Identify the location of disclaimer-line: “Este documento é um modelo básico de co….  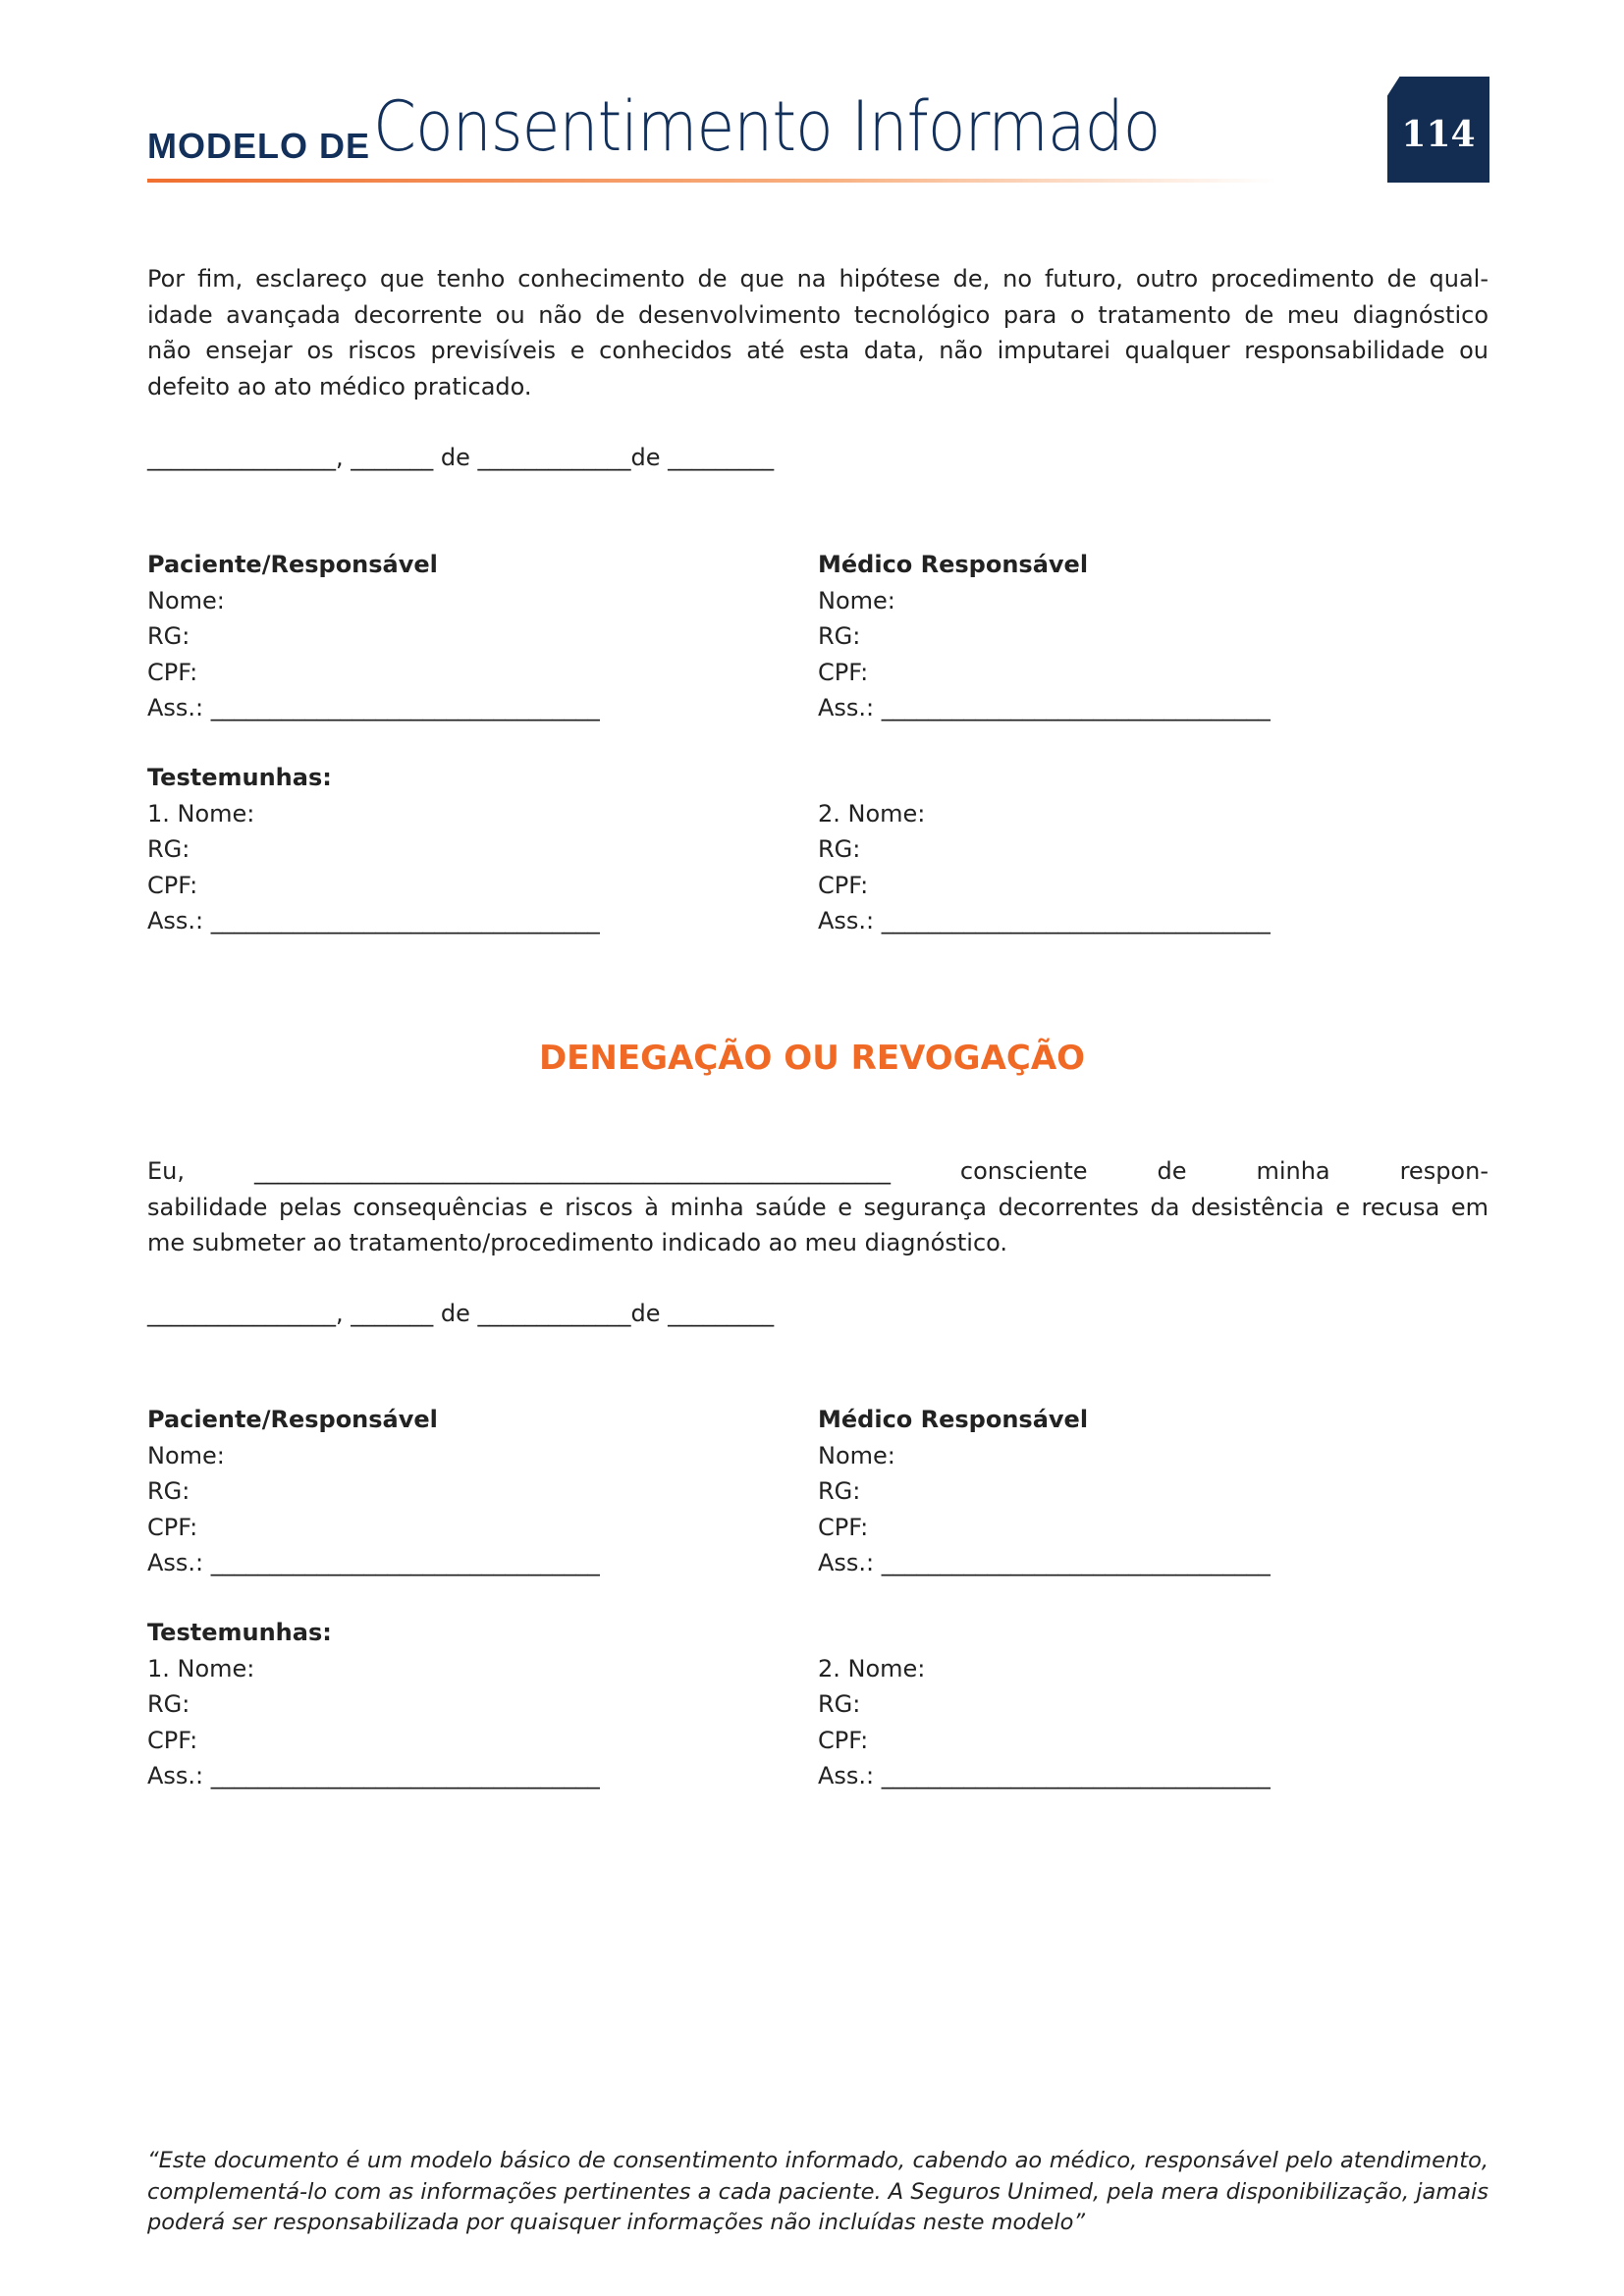
(818, 2160).